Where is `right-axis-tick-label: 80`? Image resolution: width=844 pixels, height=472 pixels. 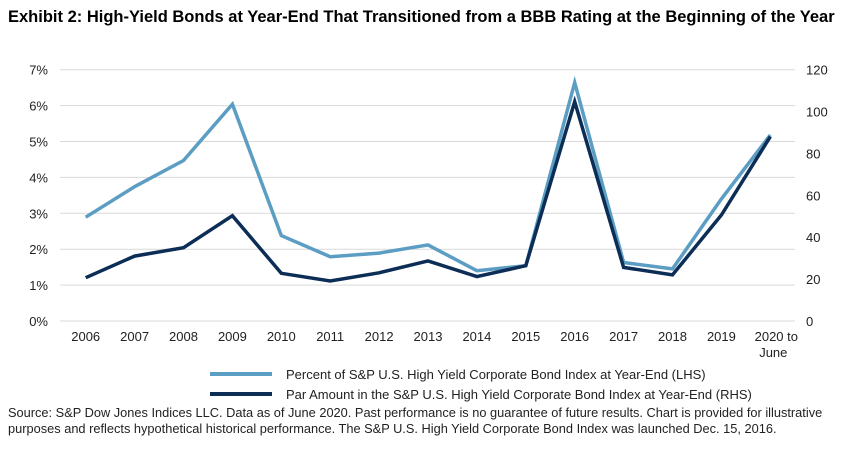 right-axis-tick-label: 80 is located at coordinates (813, 153).